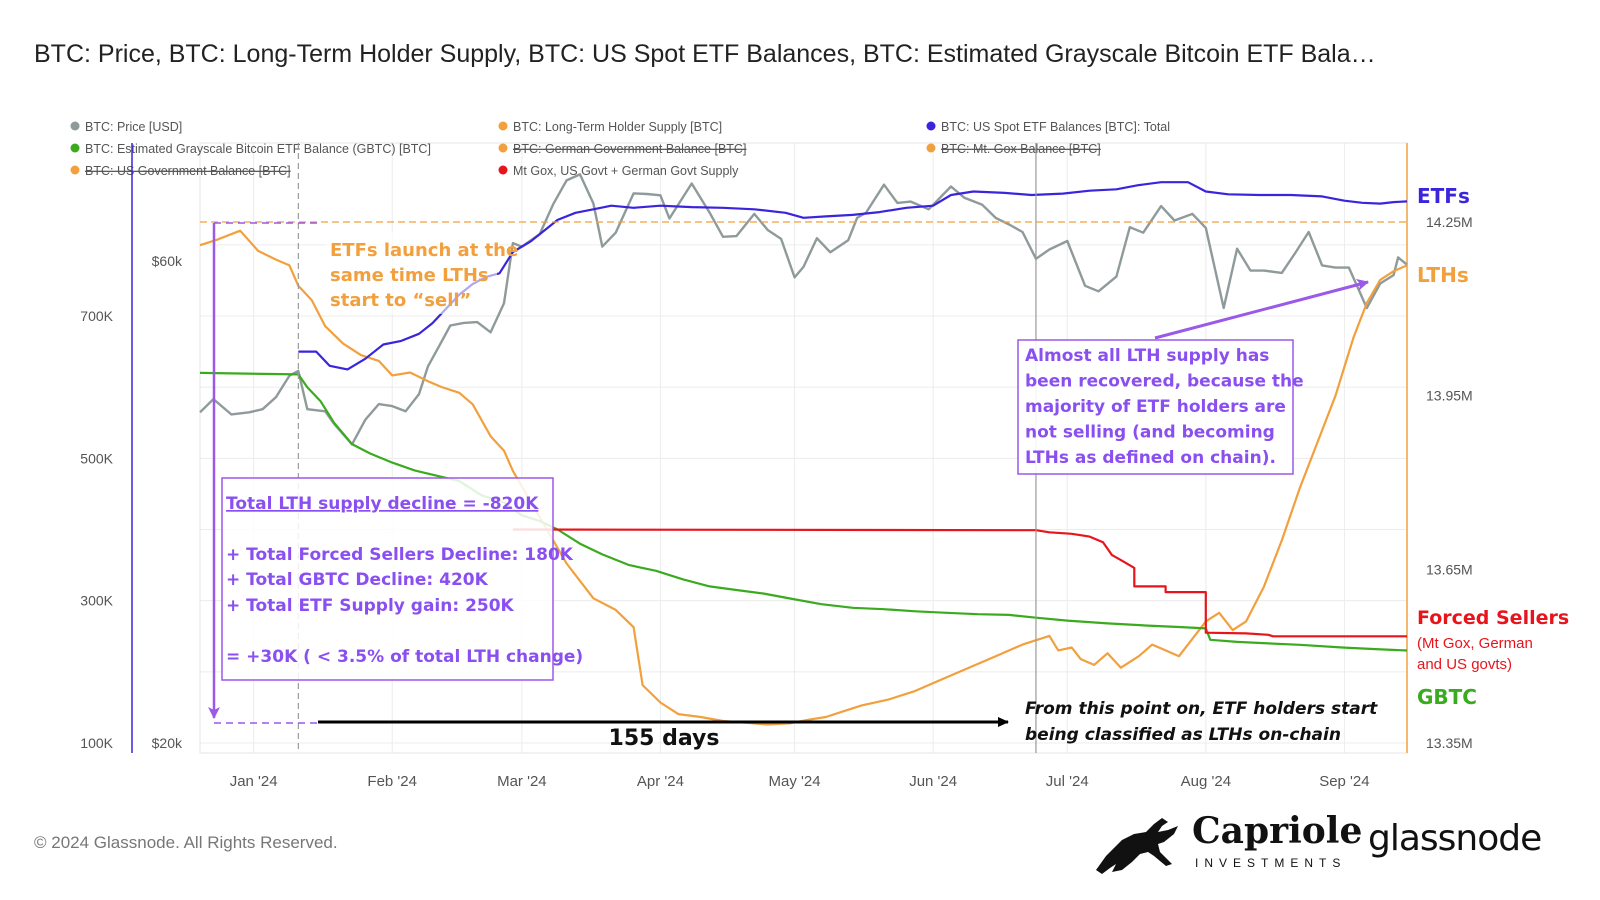 The height and width of the screenshot is (900, 1600). Describe the element at coordinates (1443, 275) in the screenshot. I see `side-label-lths: LTHs` at that location.